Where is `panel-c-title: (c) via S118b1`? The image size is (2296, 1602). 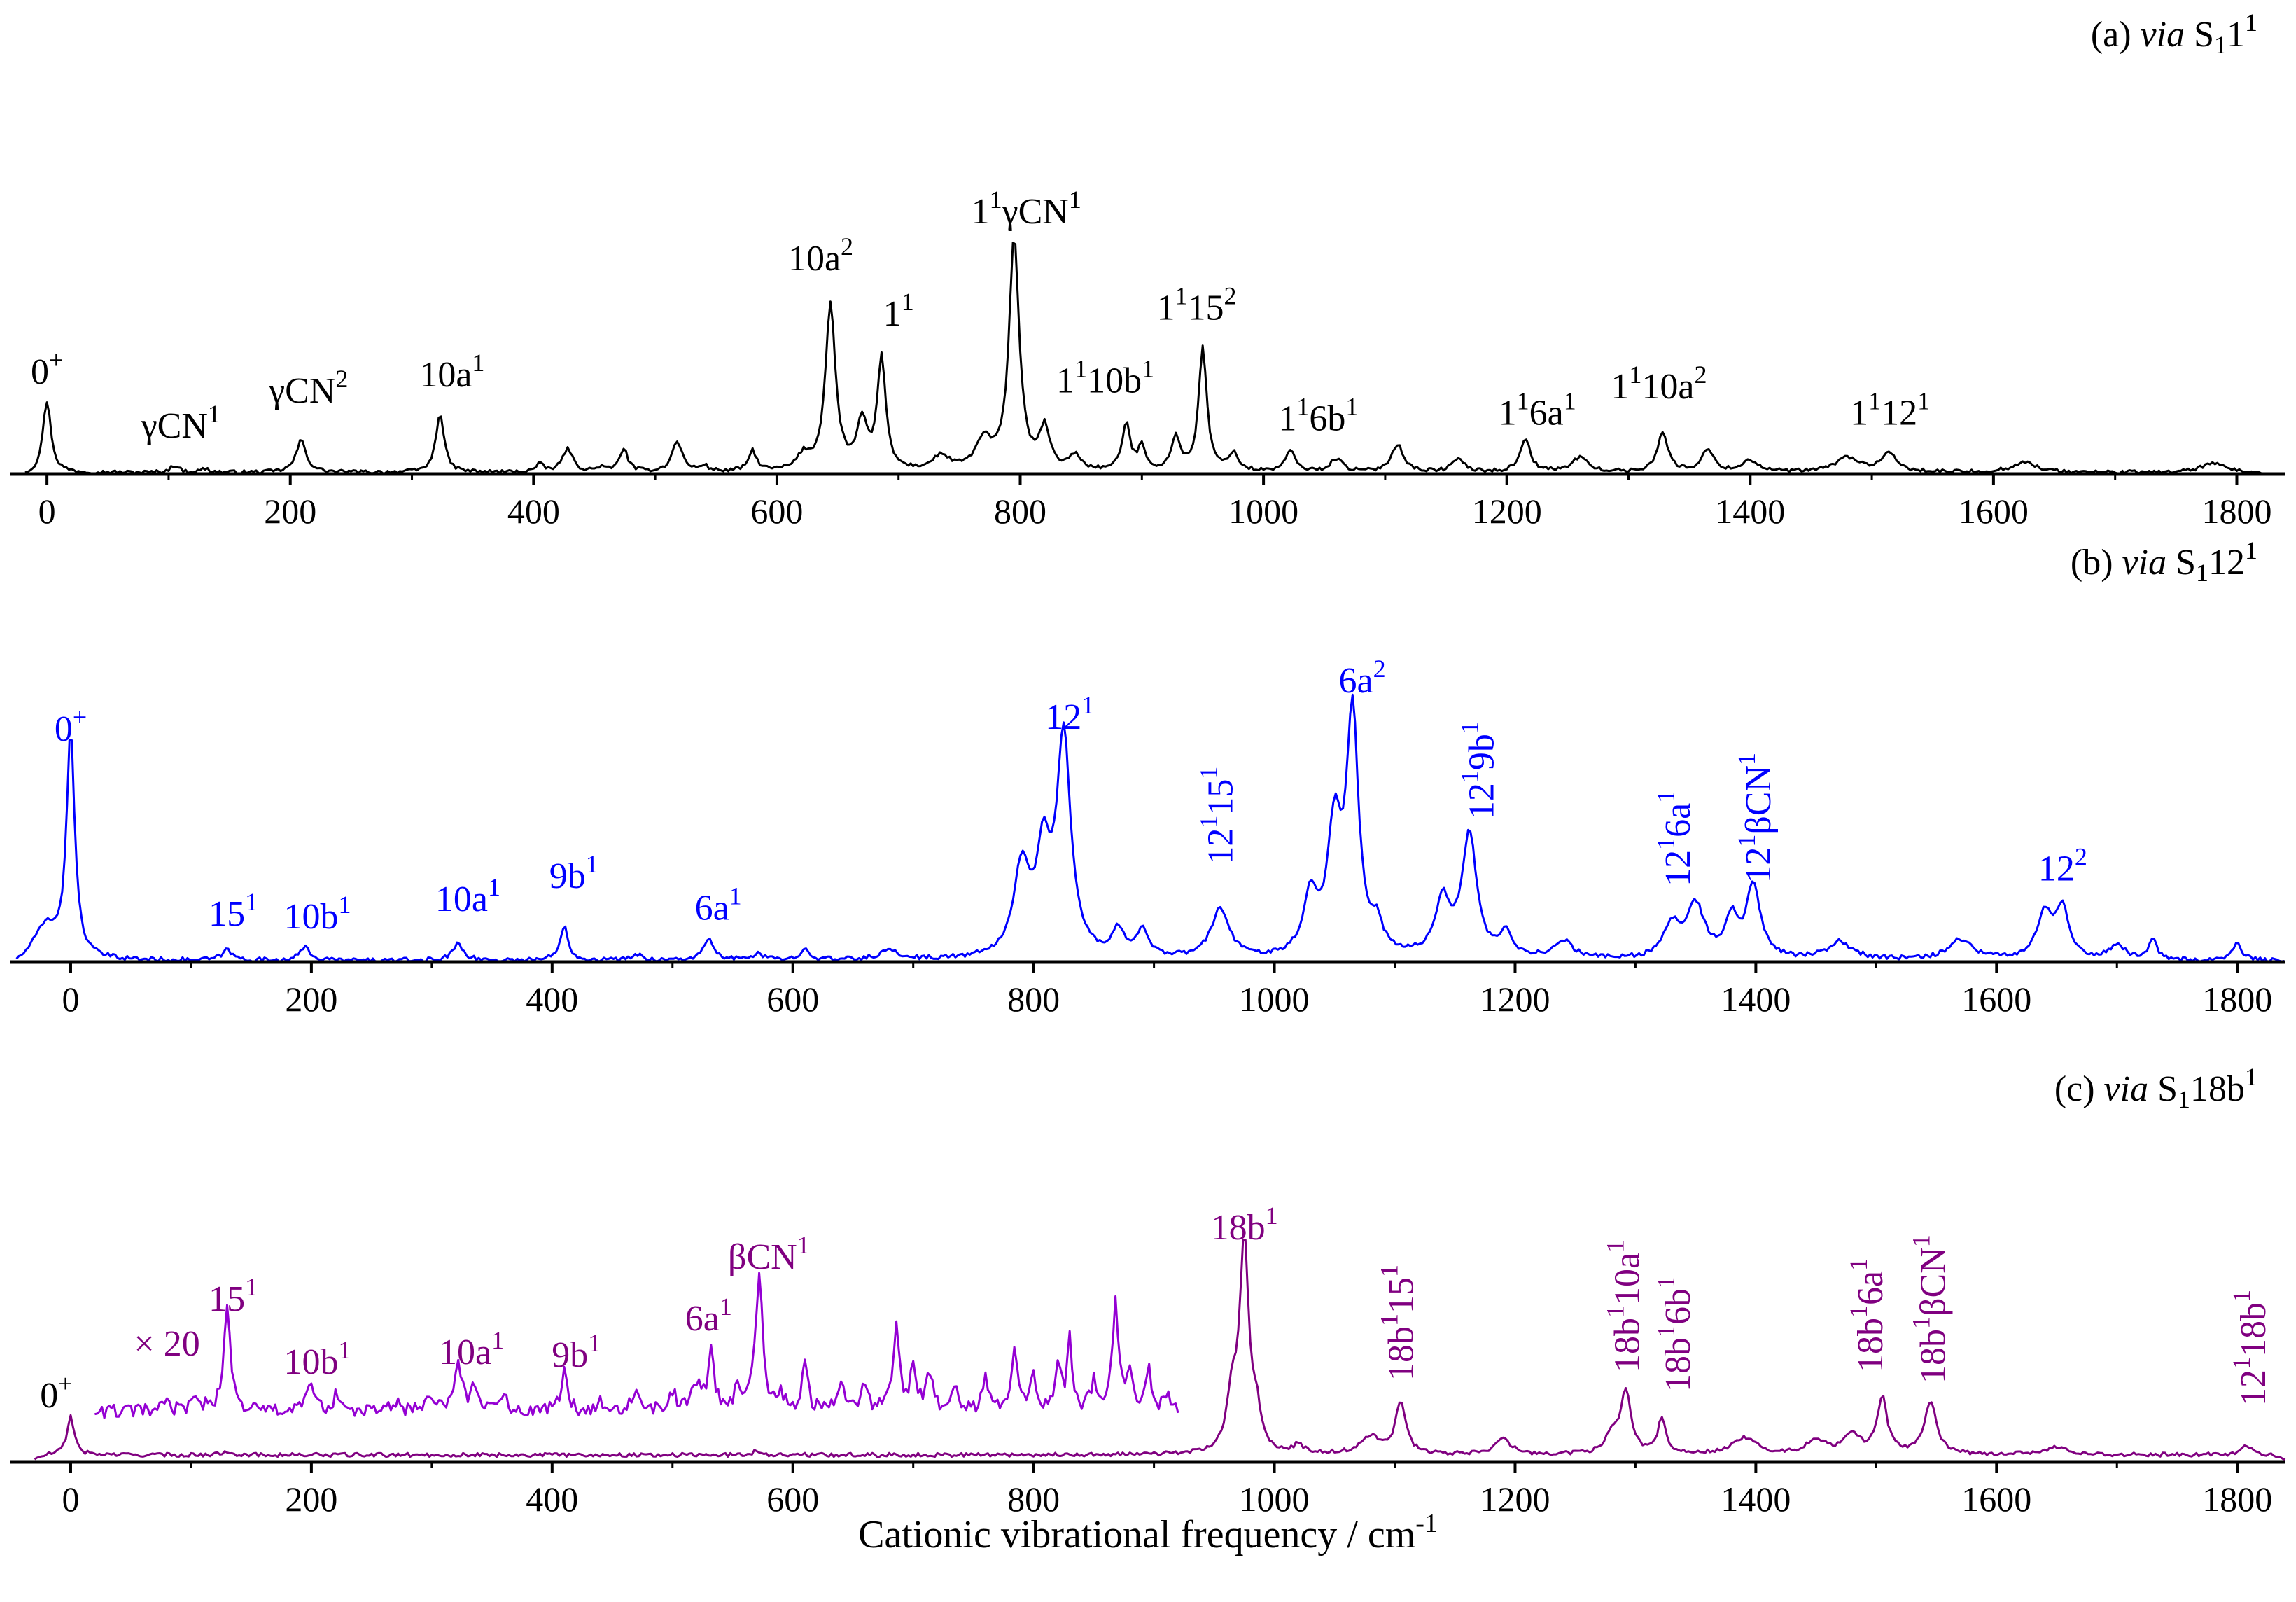
panel-c-title: (c) via S118b1 is located at coordinates (2156, 1088).